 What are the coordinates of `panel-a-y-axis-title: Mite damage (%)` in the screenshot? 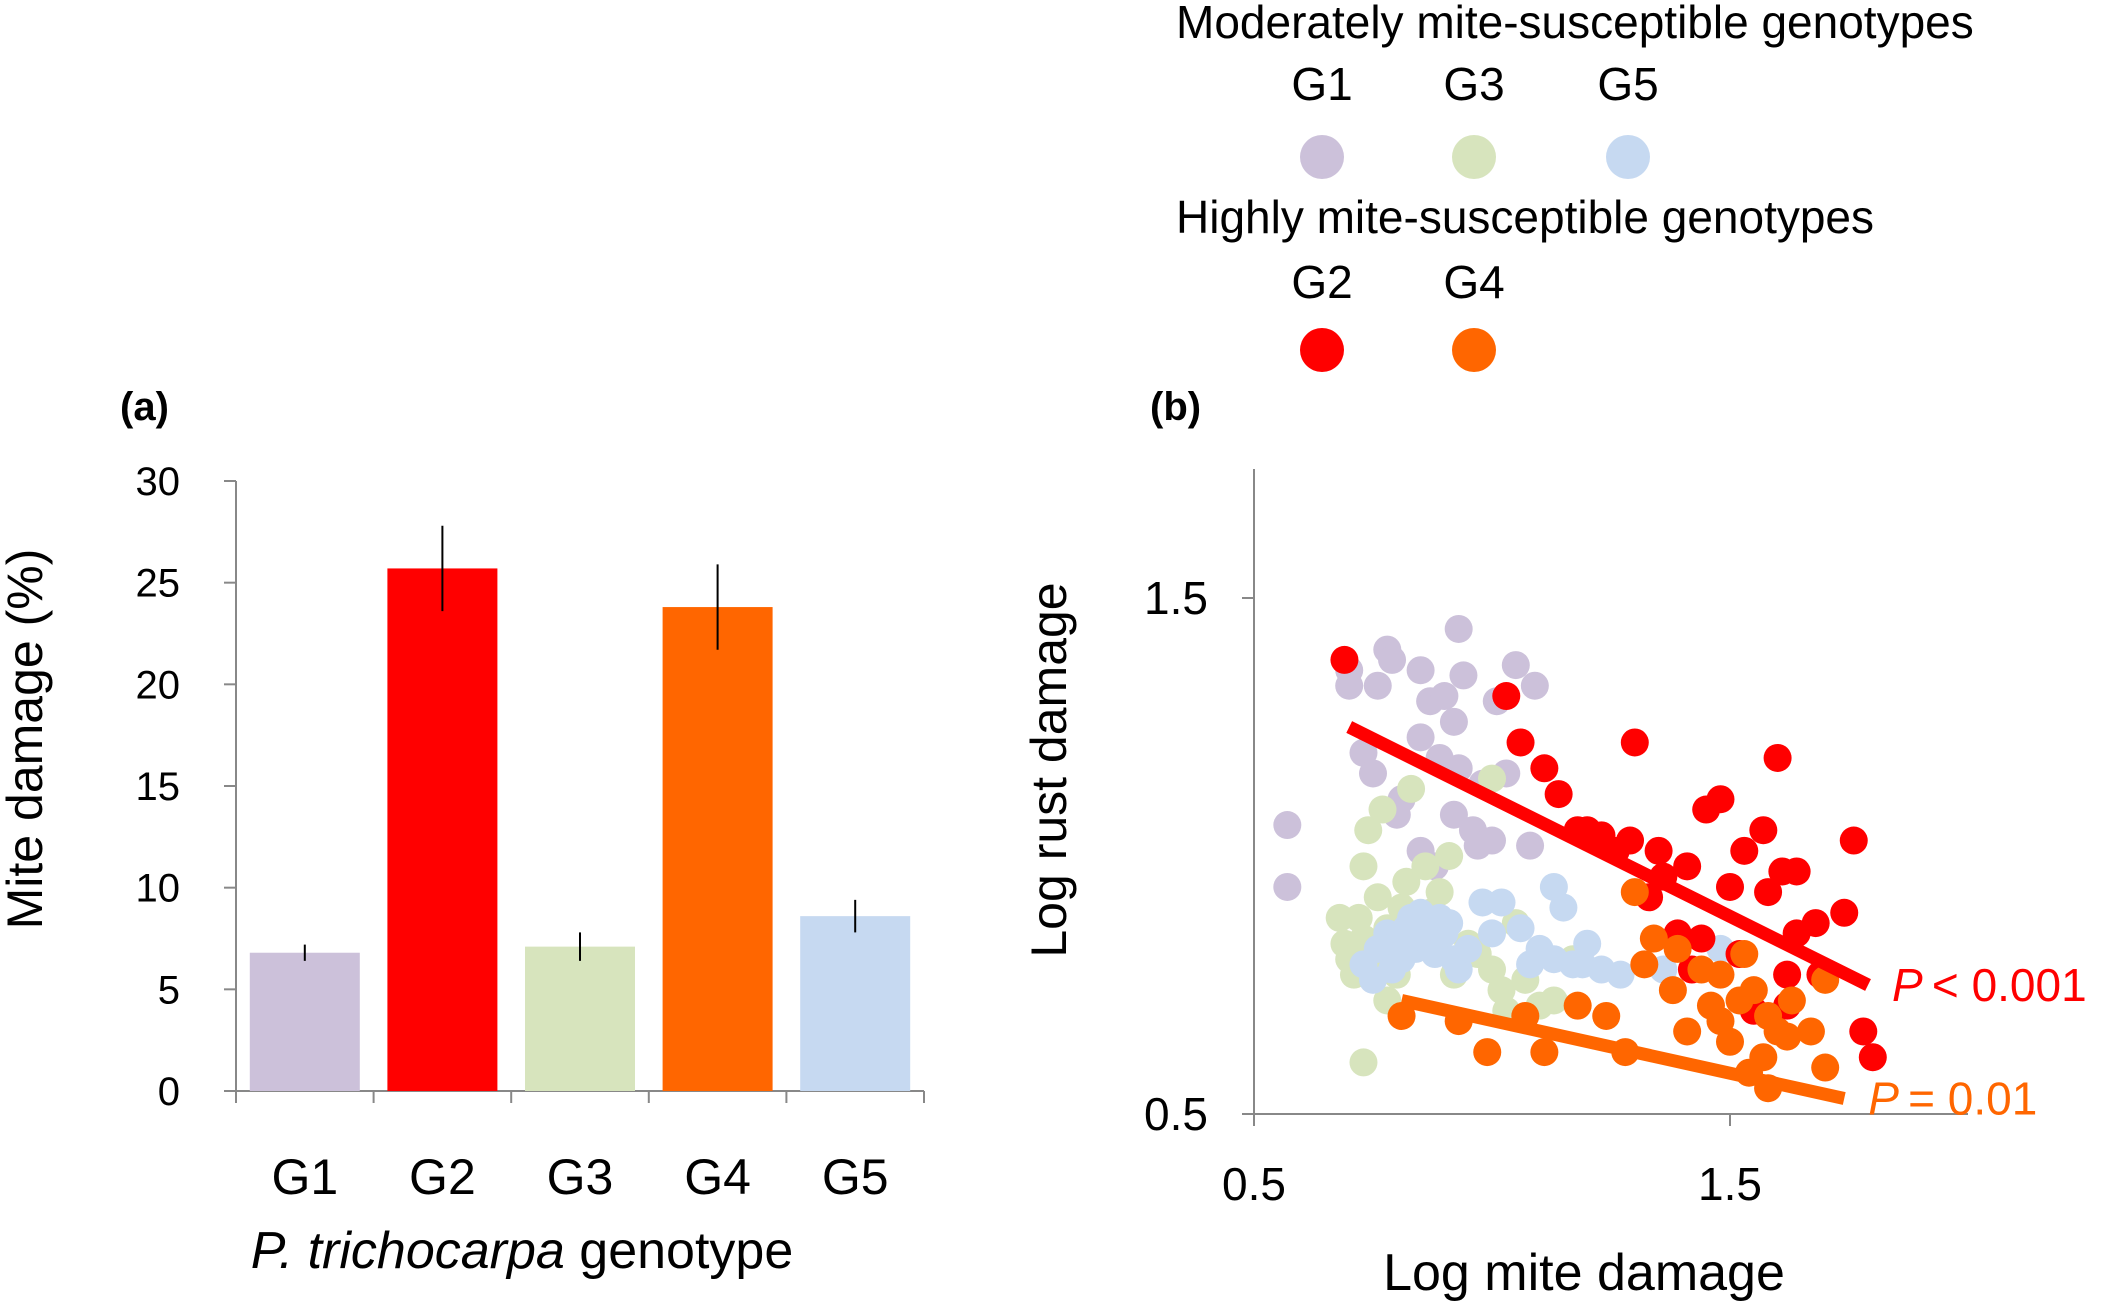 It's located at (26, 739).